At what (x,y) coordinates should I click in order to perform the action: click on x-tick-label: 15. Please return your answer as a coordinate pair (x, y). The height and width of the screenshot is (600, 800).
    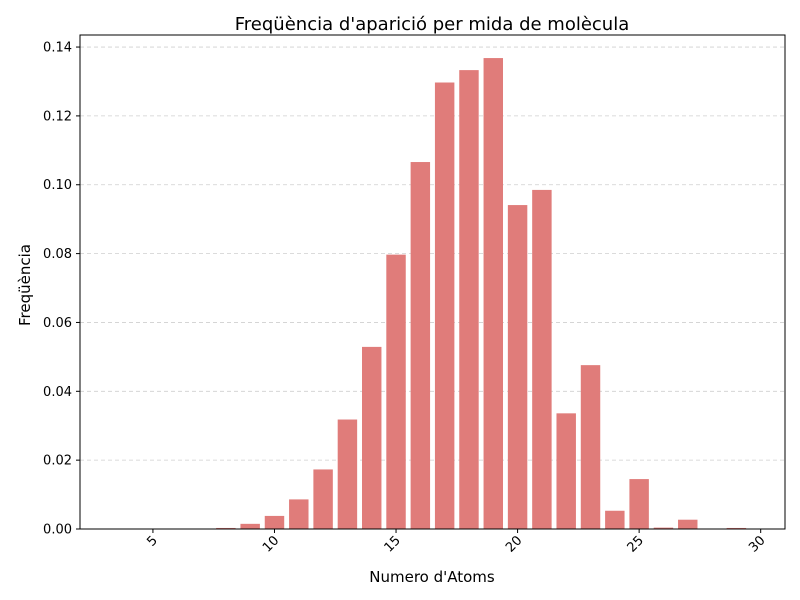
    Looking at the image, I should click on (393, 544).